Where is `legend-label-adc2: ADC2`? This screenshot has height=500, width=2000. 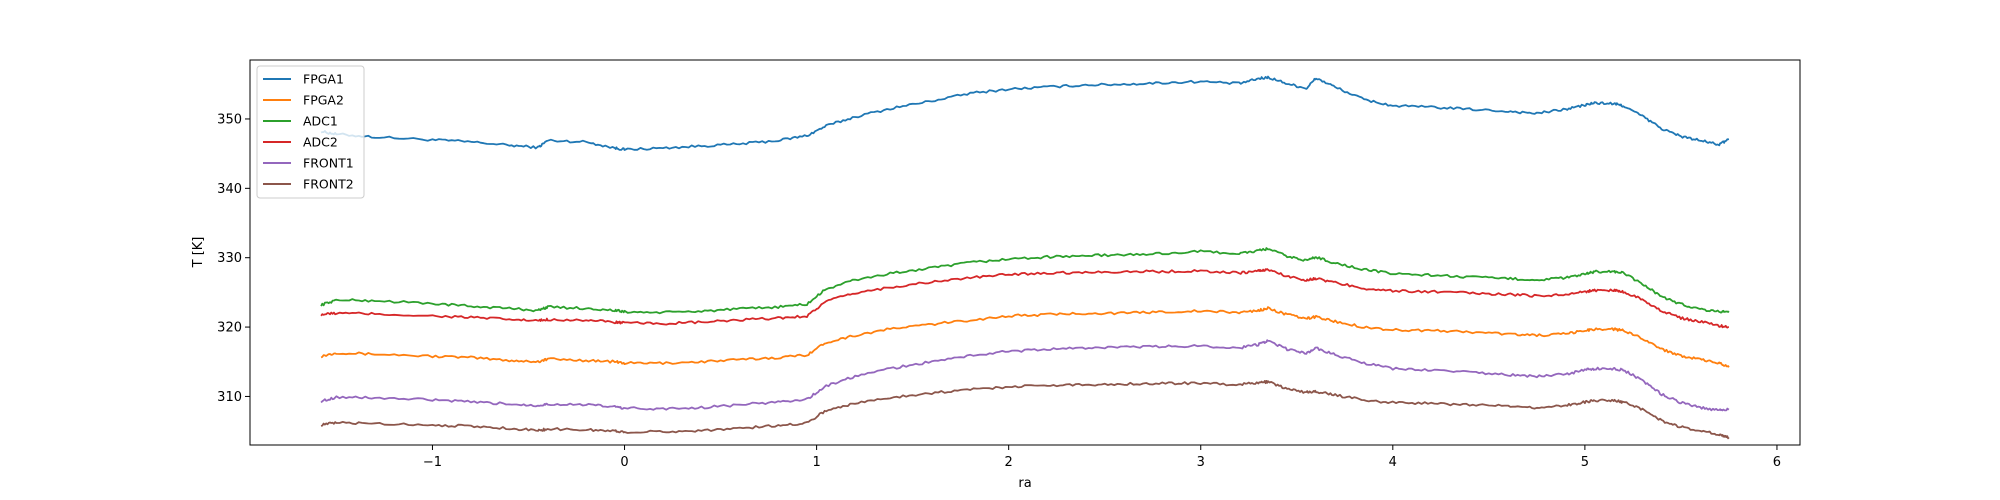
legend-label-adc2: ADC2 is located at coordinates (320, 142).